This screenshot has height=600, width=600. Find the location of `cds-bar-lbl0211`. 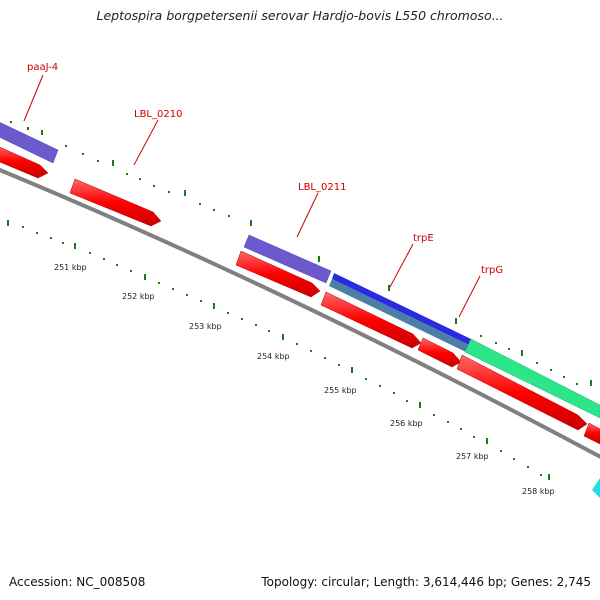

cds-bar-lbl0211 is located at coordinates (287, 259).